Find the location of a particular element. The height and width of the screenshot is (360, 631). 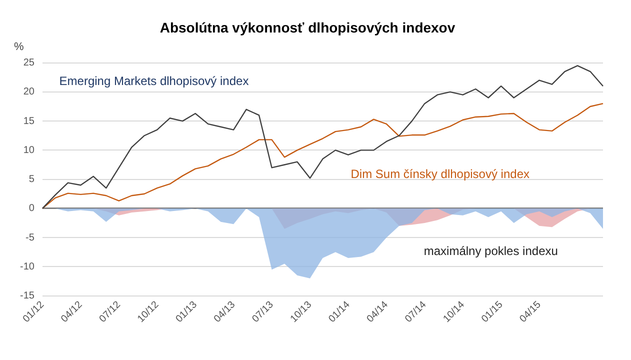

annotation: maximálny pokles indexu is located at coordinates (491, 251).